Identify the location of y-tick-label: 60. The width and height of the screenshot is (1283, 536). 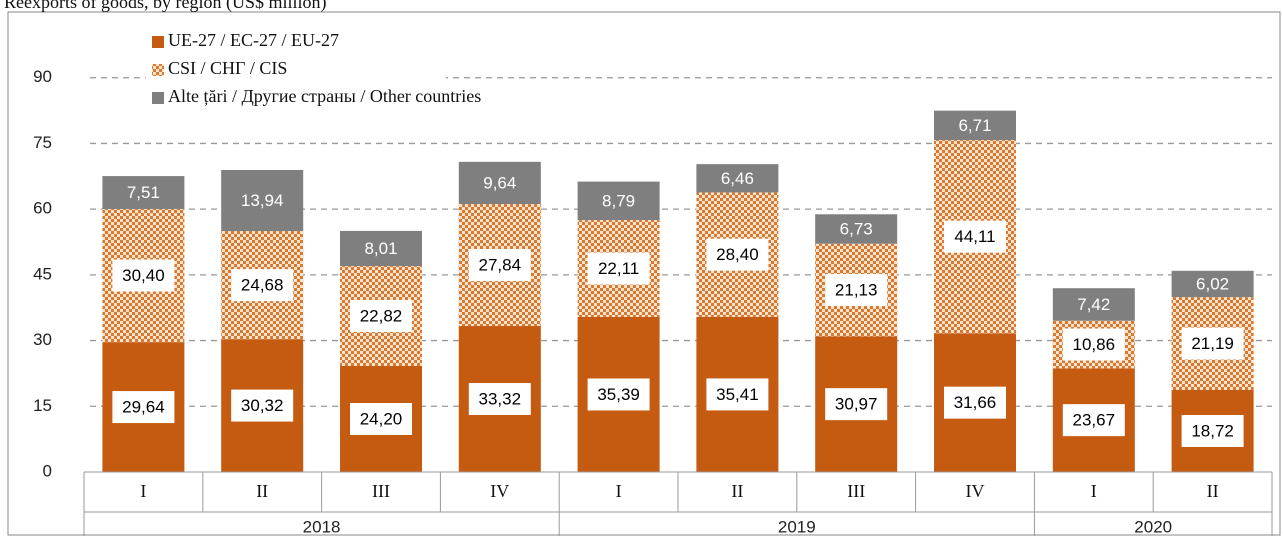
(42, 208).